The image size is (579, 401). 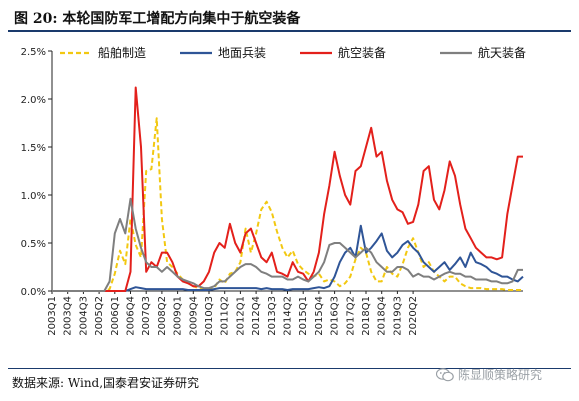 What do you see at coordinates (33, 292) in the screenshot?
I see `y-tick-label: 0.0%` at bounding box center [33, 292].